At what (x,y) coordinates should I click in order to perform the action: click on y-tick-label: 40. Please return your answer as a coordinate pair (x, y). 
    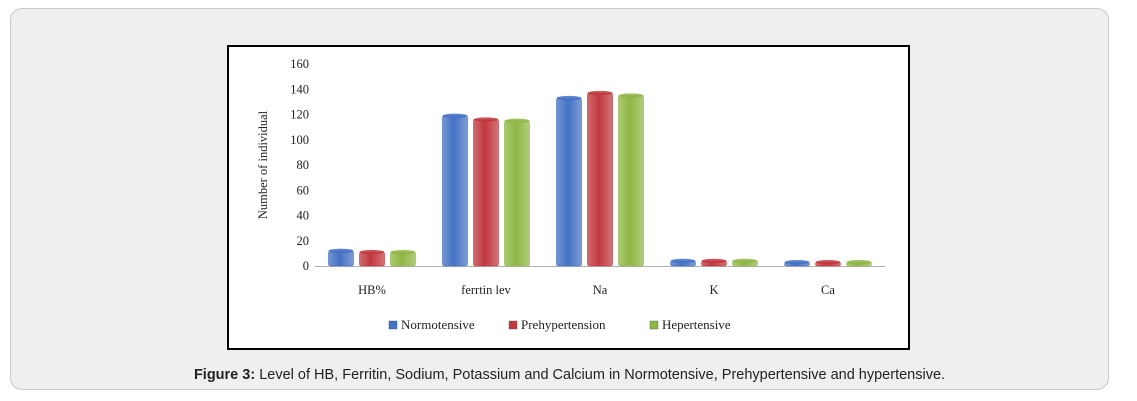
    Looking at the image, I should click on (303, 216).